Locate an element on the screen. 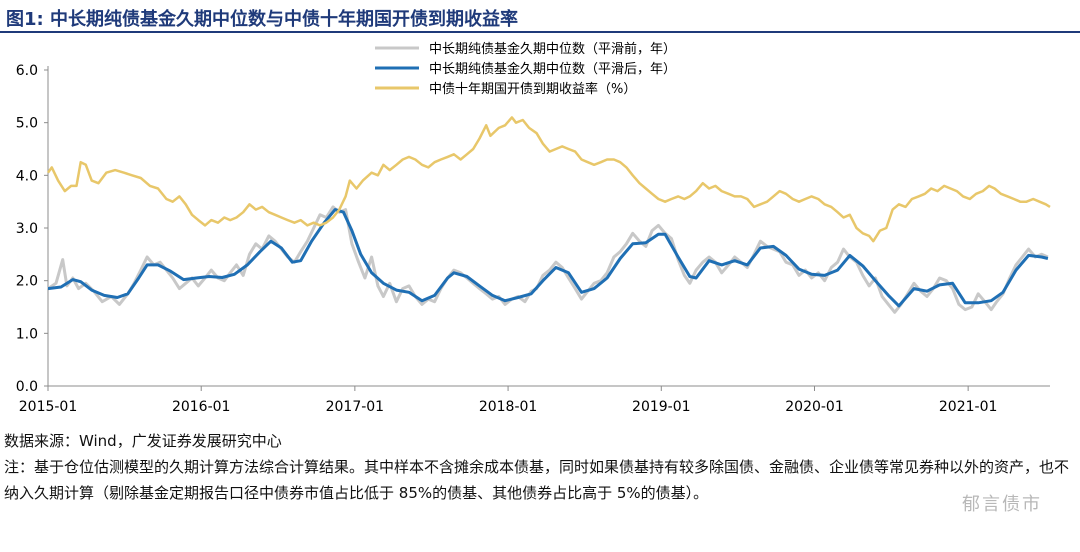 The width and height of the screenshot is (1080, 552). legend-label-2: 中长期纯债基金久期中位数（平滑后，年） is located at coordinates (552, 69).